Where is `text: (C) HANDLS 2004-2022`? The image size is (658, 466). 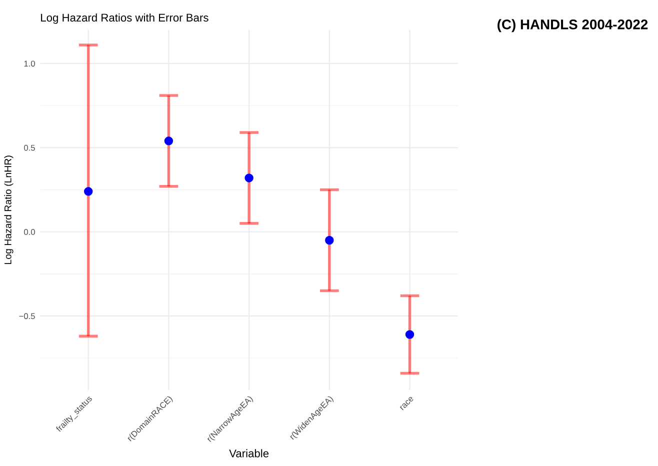 text: (C) HANDLS 2004-2022 is located at coordinates (573, 25).